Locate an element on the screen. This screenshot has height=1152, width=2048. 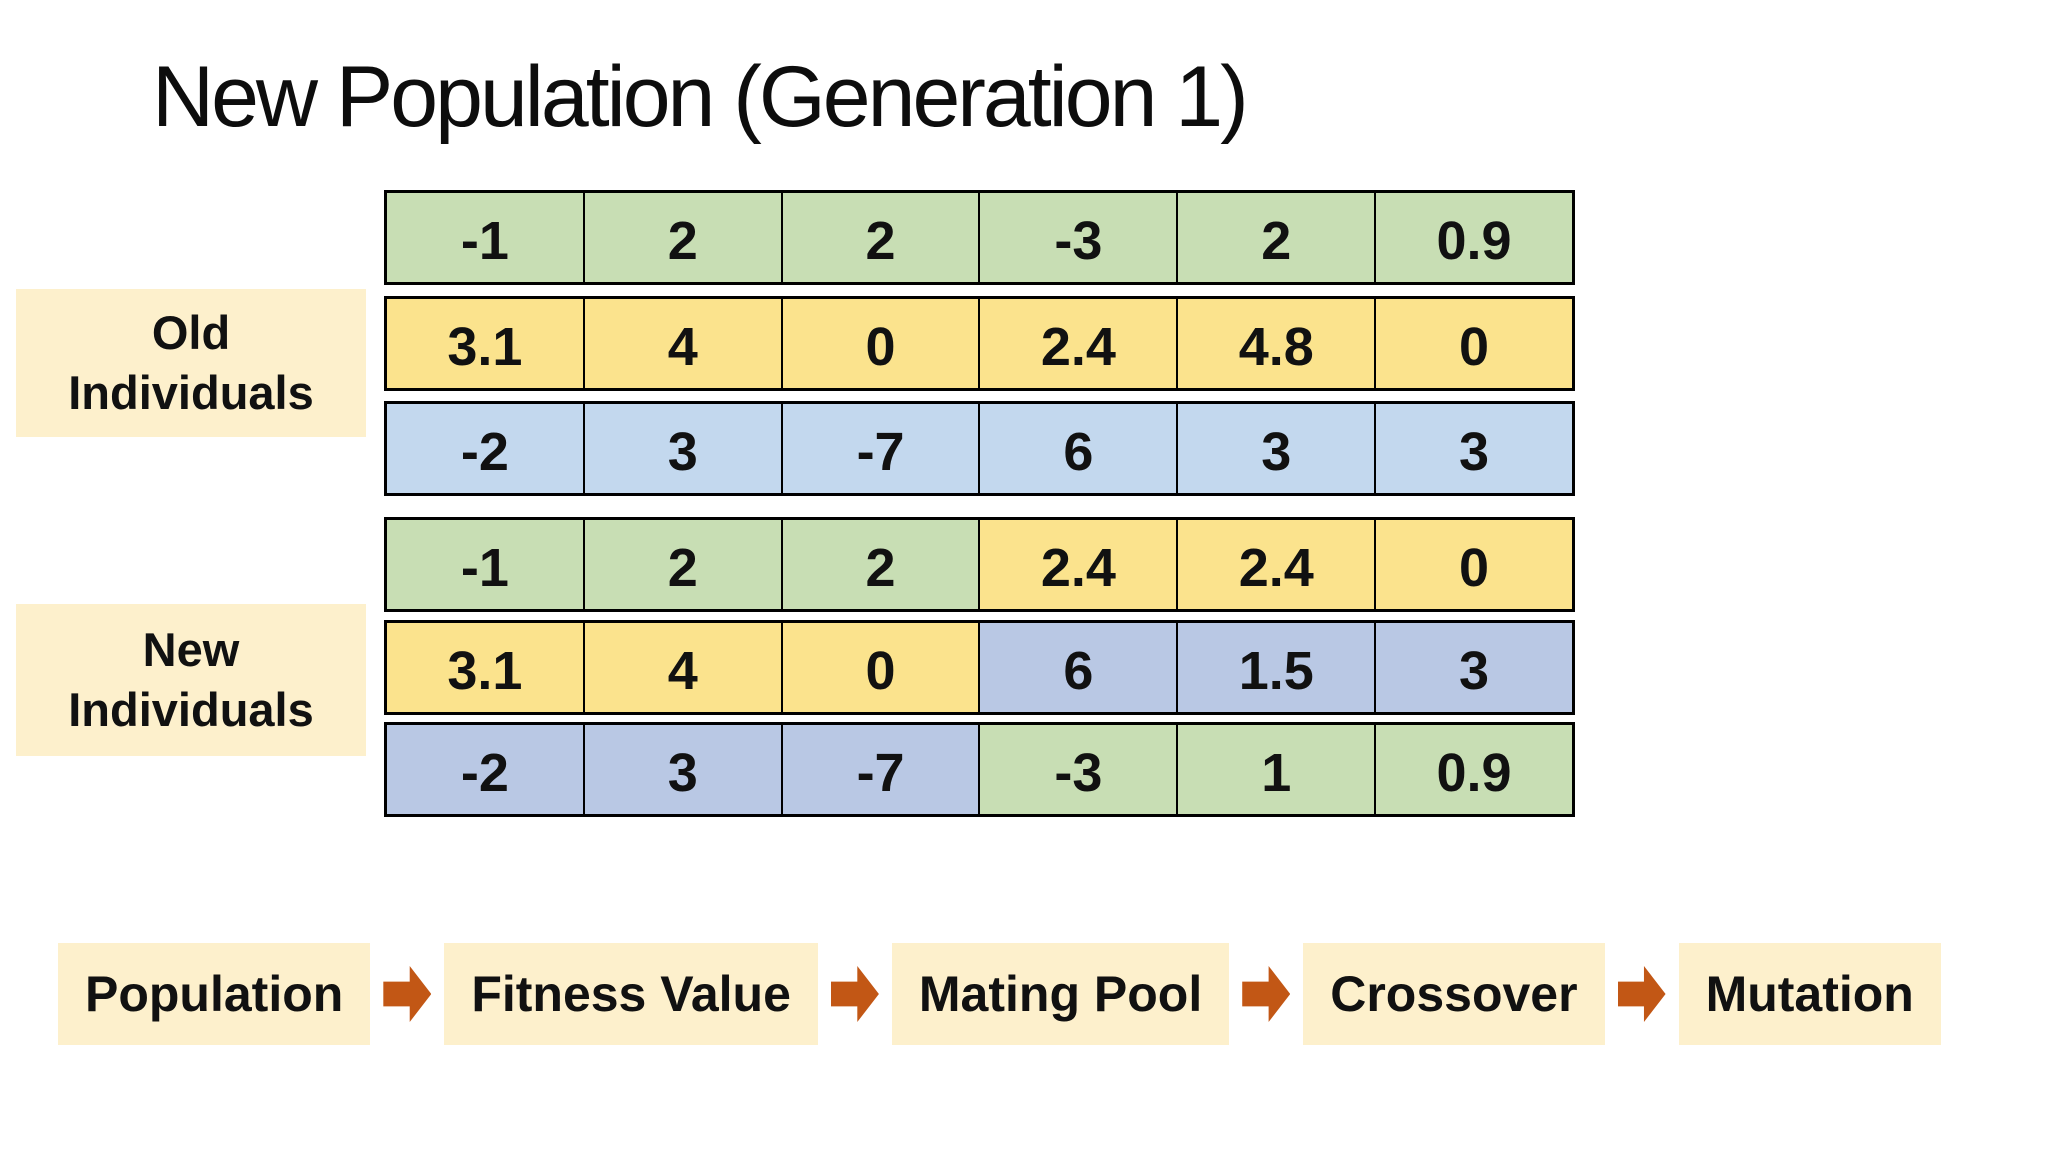
new-individuals-label-line1: New is located at coordinates (191, 649).